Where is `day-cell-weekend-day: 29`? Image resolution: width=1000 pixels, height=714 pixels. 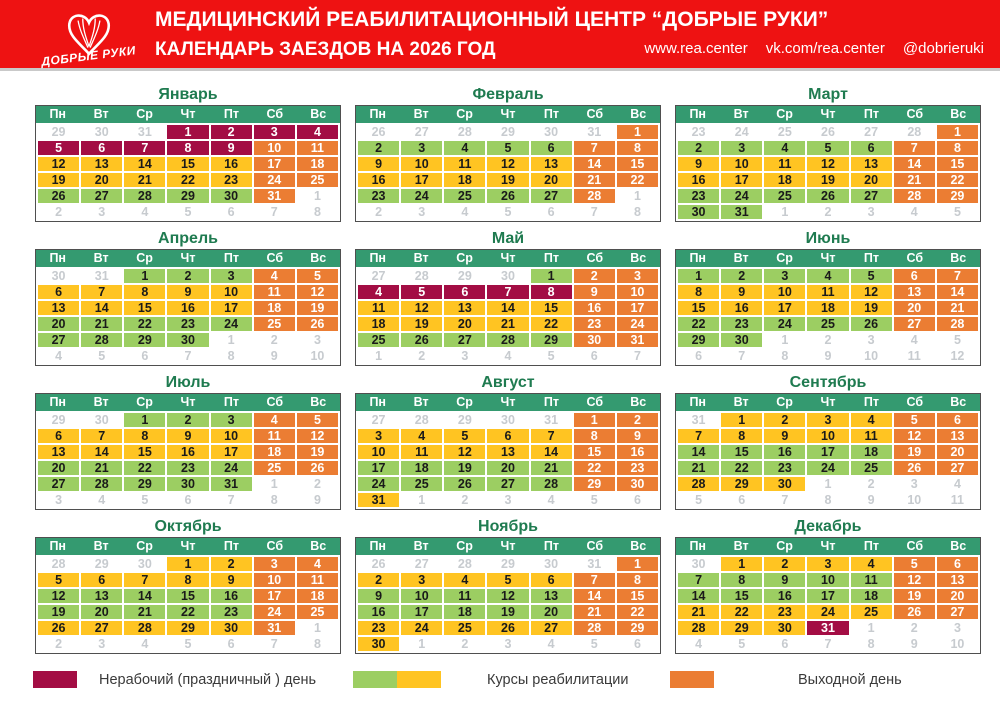
day-cell-weekend-day: 29 is located at coordinates (637, 628).